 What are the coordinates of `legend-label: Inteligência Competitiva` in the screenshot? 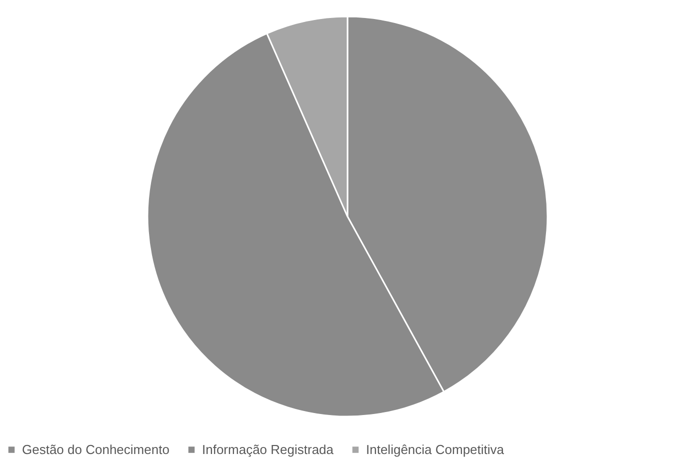 It's located at (435, 449).